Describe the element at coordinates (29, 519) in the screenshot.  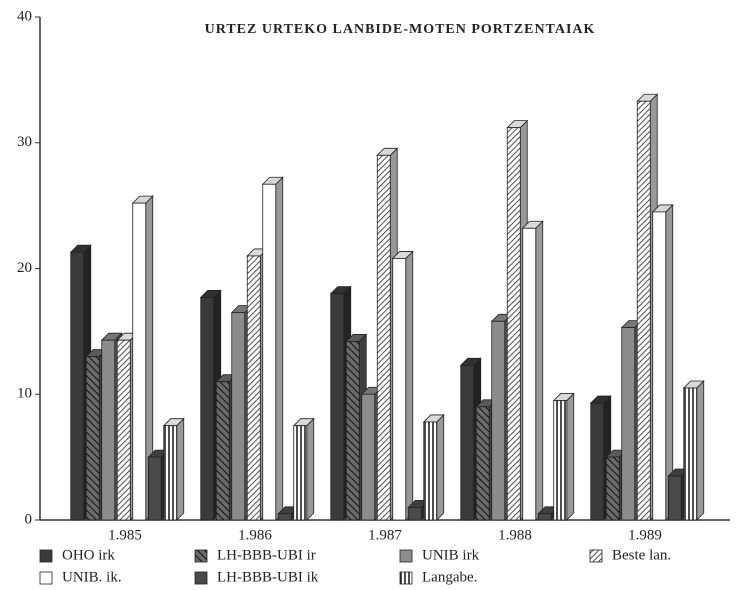
I see `y-tick-label: 0` at that location.